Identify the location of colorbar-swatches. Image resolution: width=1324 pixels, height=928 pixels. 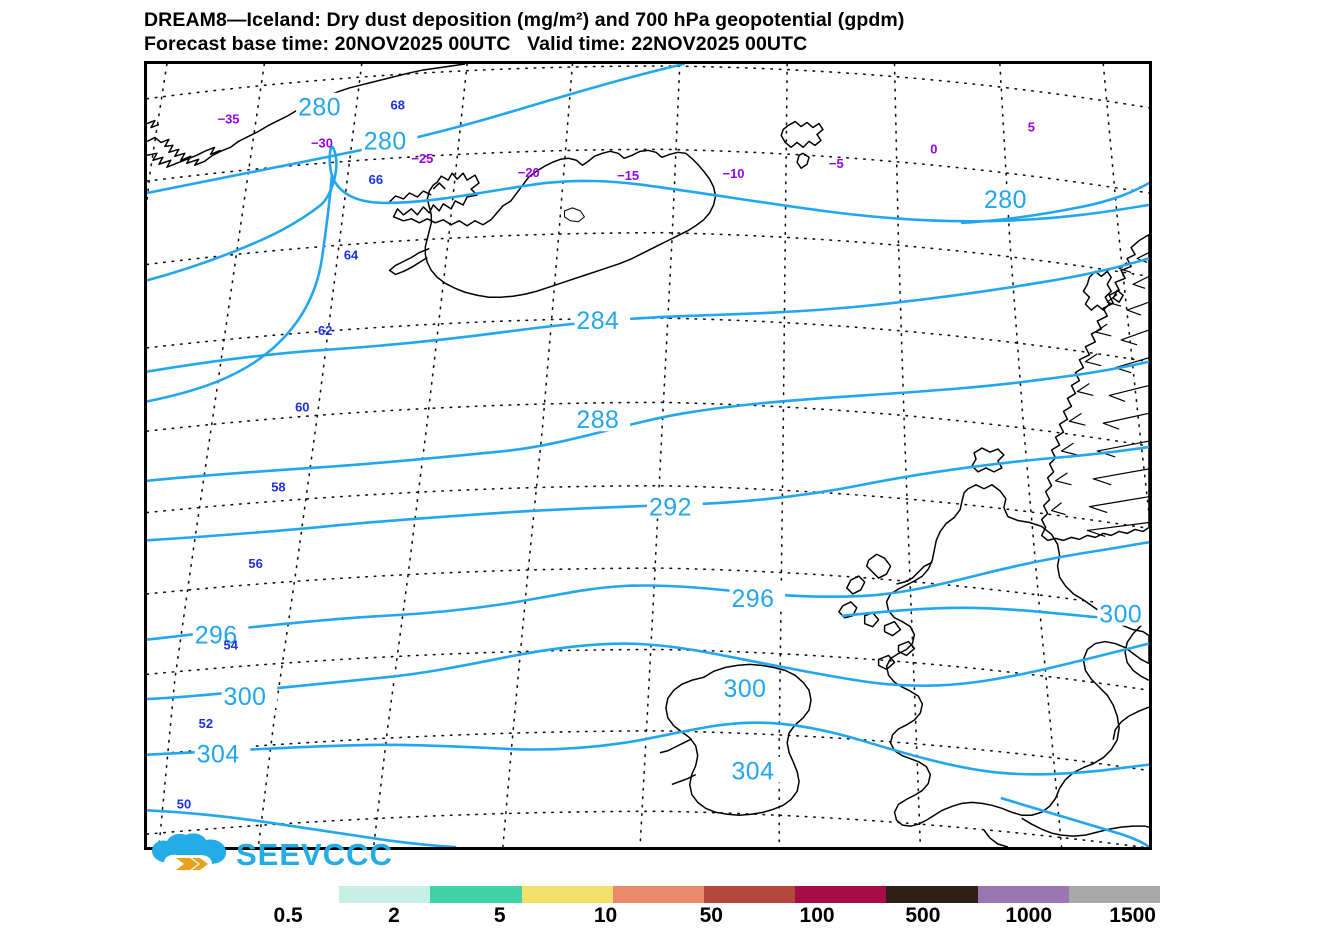
(704, 894).